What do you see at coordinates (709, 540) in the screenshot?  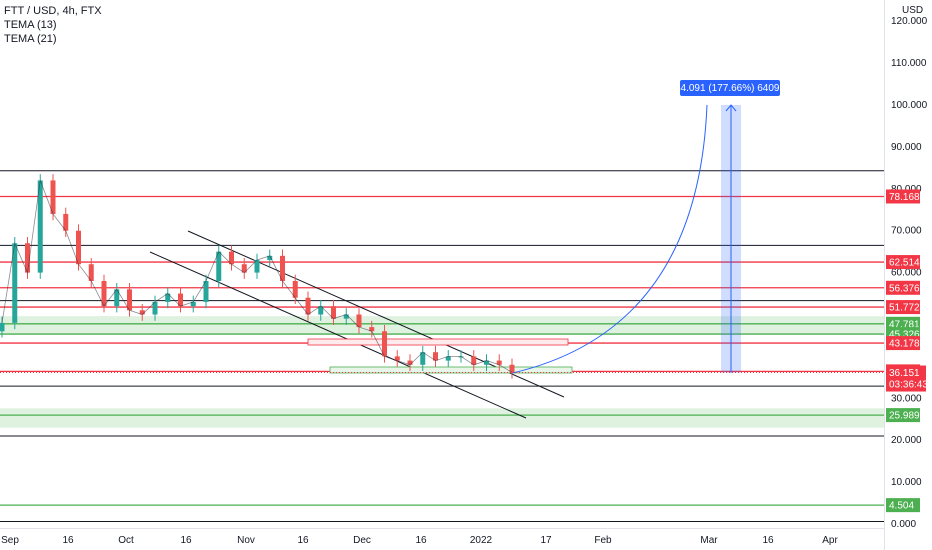 I see `x-tick-label: Mar` at bounding box center [709, 540].